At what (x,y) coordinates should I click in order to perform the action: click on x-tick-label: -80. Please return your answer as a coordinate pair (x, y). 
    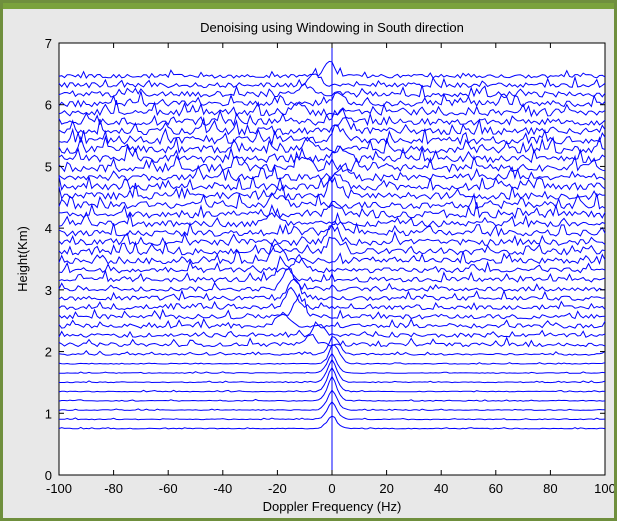
    Looking at the image, I should click on (113, 488).